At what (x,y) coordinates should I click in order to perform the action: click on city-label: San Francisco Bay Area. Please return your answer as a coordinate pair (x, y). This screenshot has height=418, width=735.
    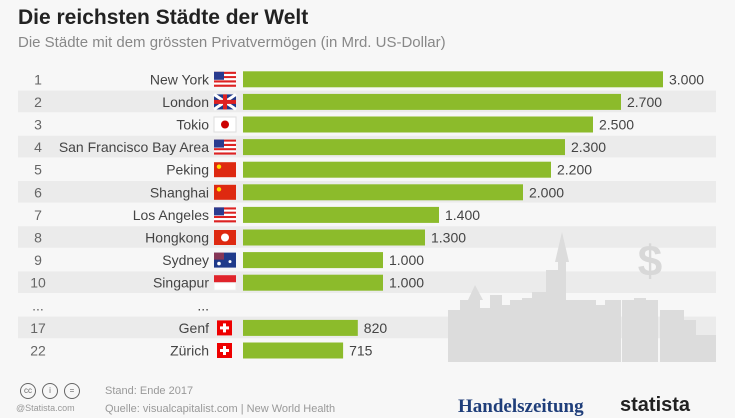
    Looking at the image, I should click on (134, 147).